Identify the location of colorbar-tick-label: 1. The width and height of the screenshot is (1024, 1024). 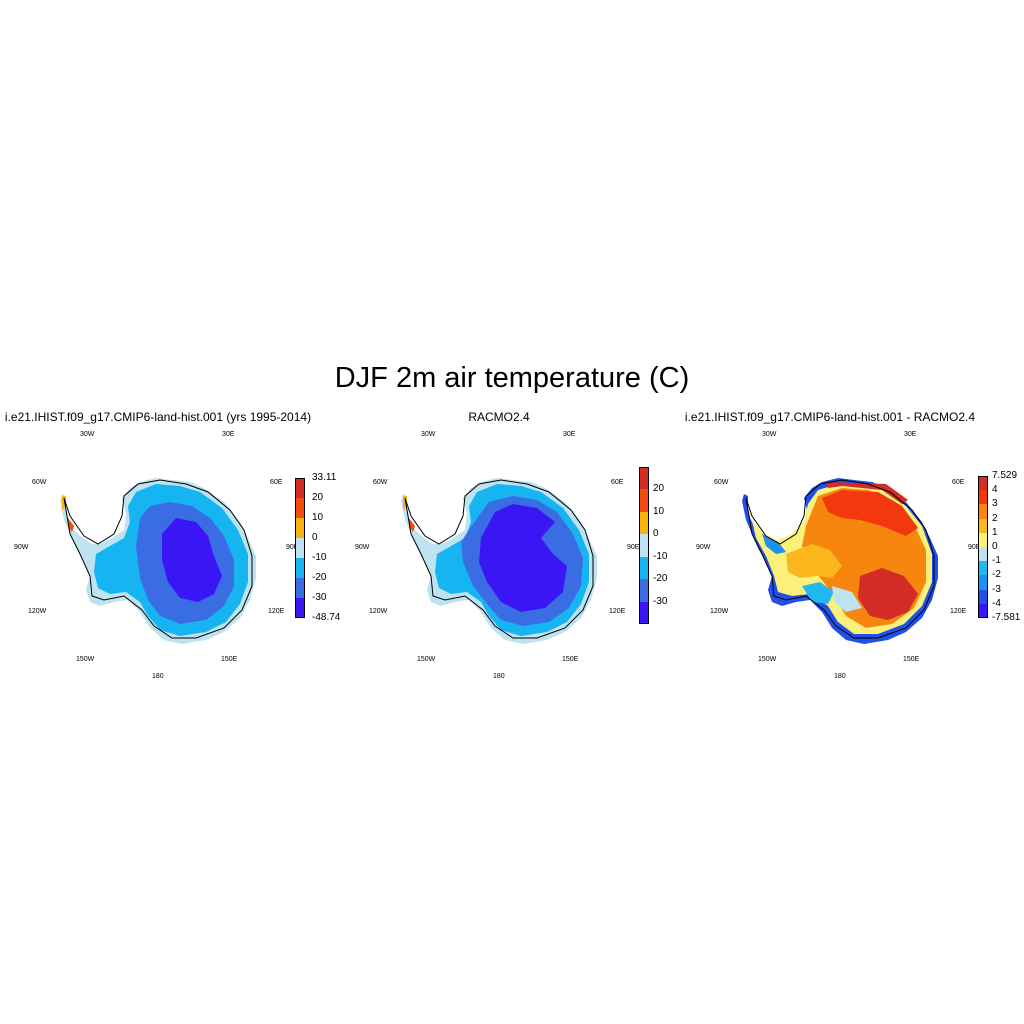
(995, 532).